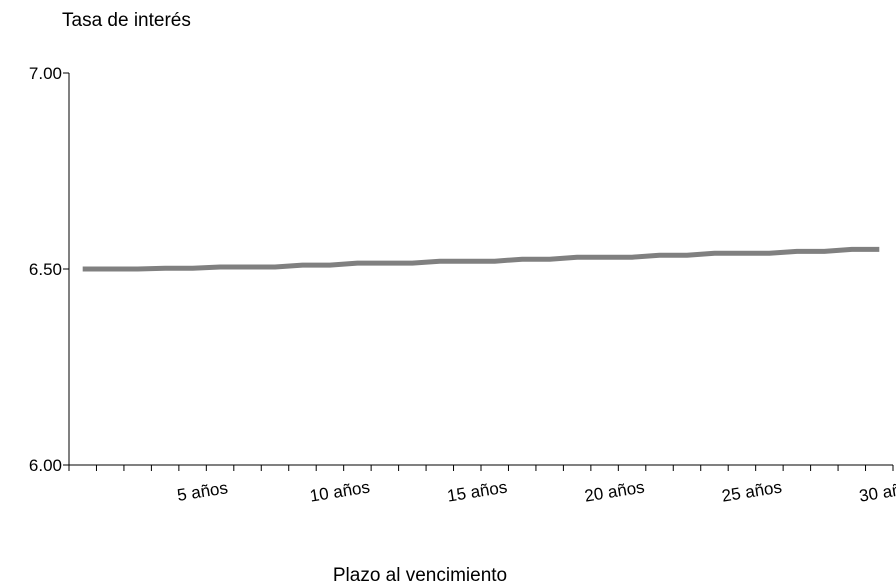  Describe the element at coordinates (45, 269) in the screenshot. I see `y-tick-label: 6.50` at that location.